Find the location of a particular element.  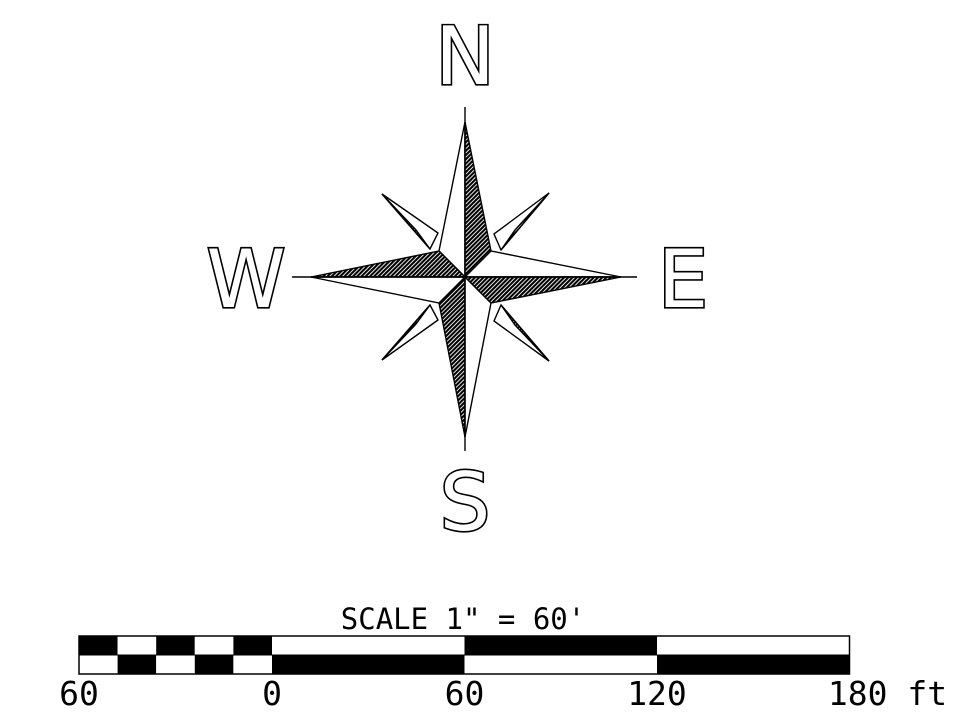

scale-title: SCALE 1" = 60' is located at coordinates (463, 619).